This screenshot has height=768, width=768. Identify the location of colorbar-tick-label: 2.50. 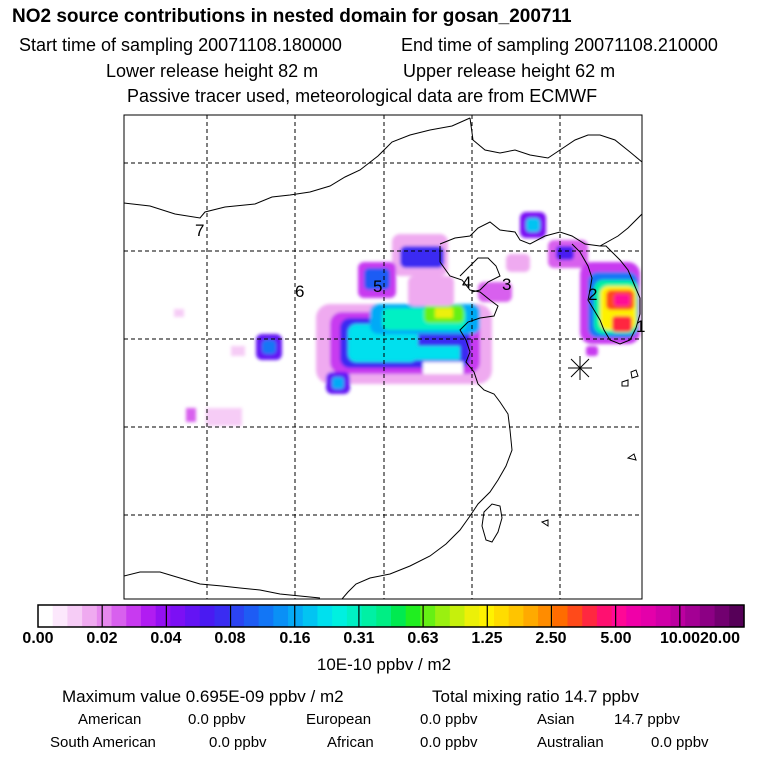
(551, 638).